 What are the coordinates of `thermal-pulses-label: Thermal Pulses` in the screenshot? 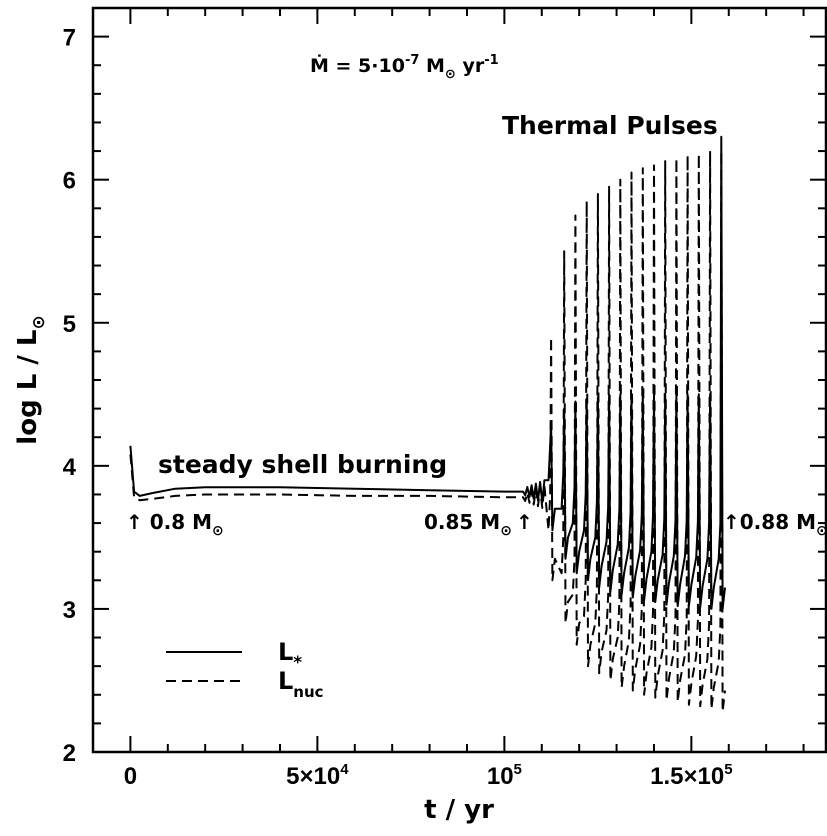 It's located at (610, 125).